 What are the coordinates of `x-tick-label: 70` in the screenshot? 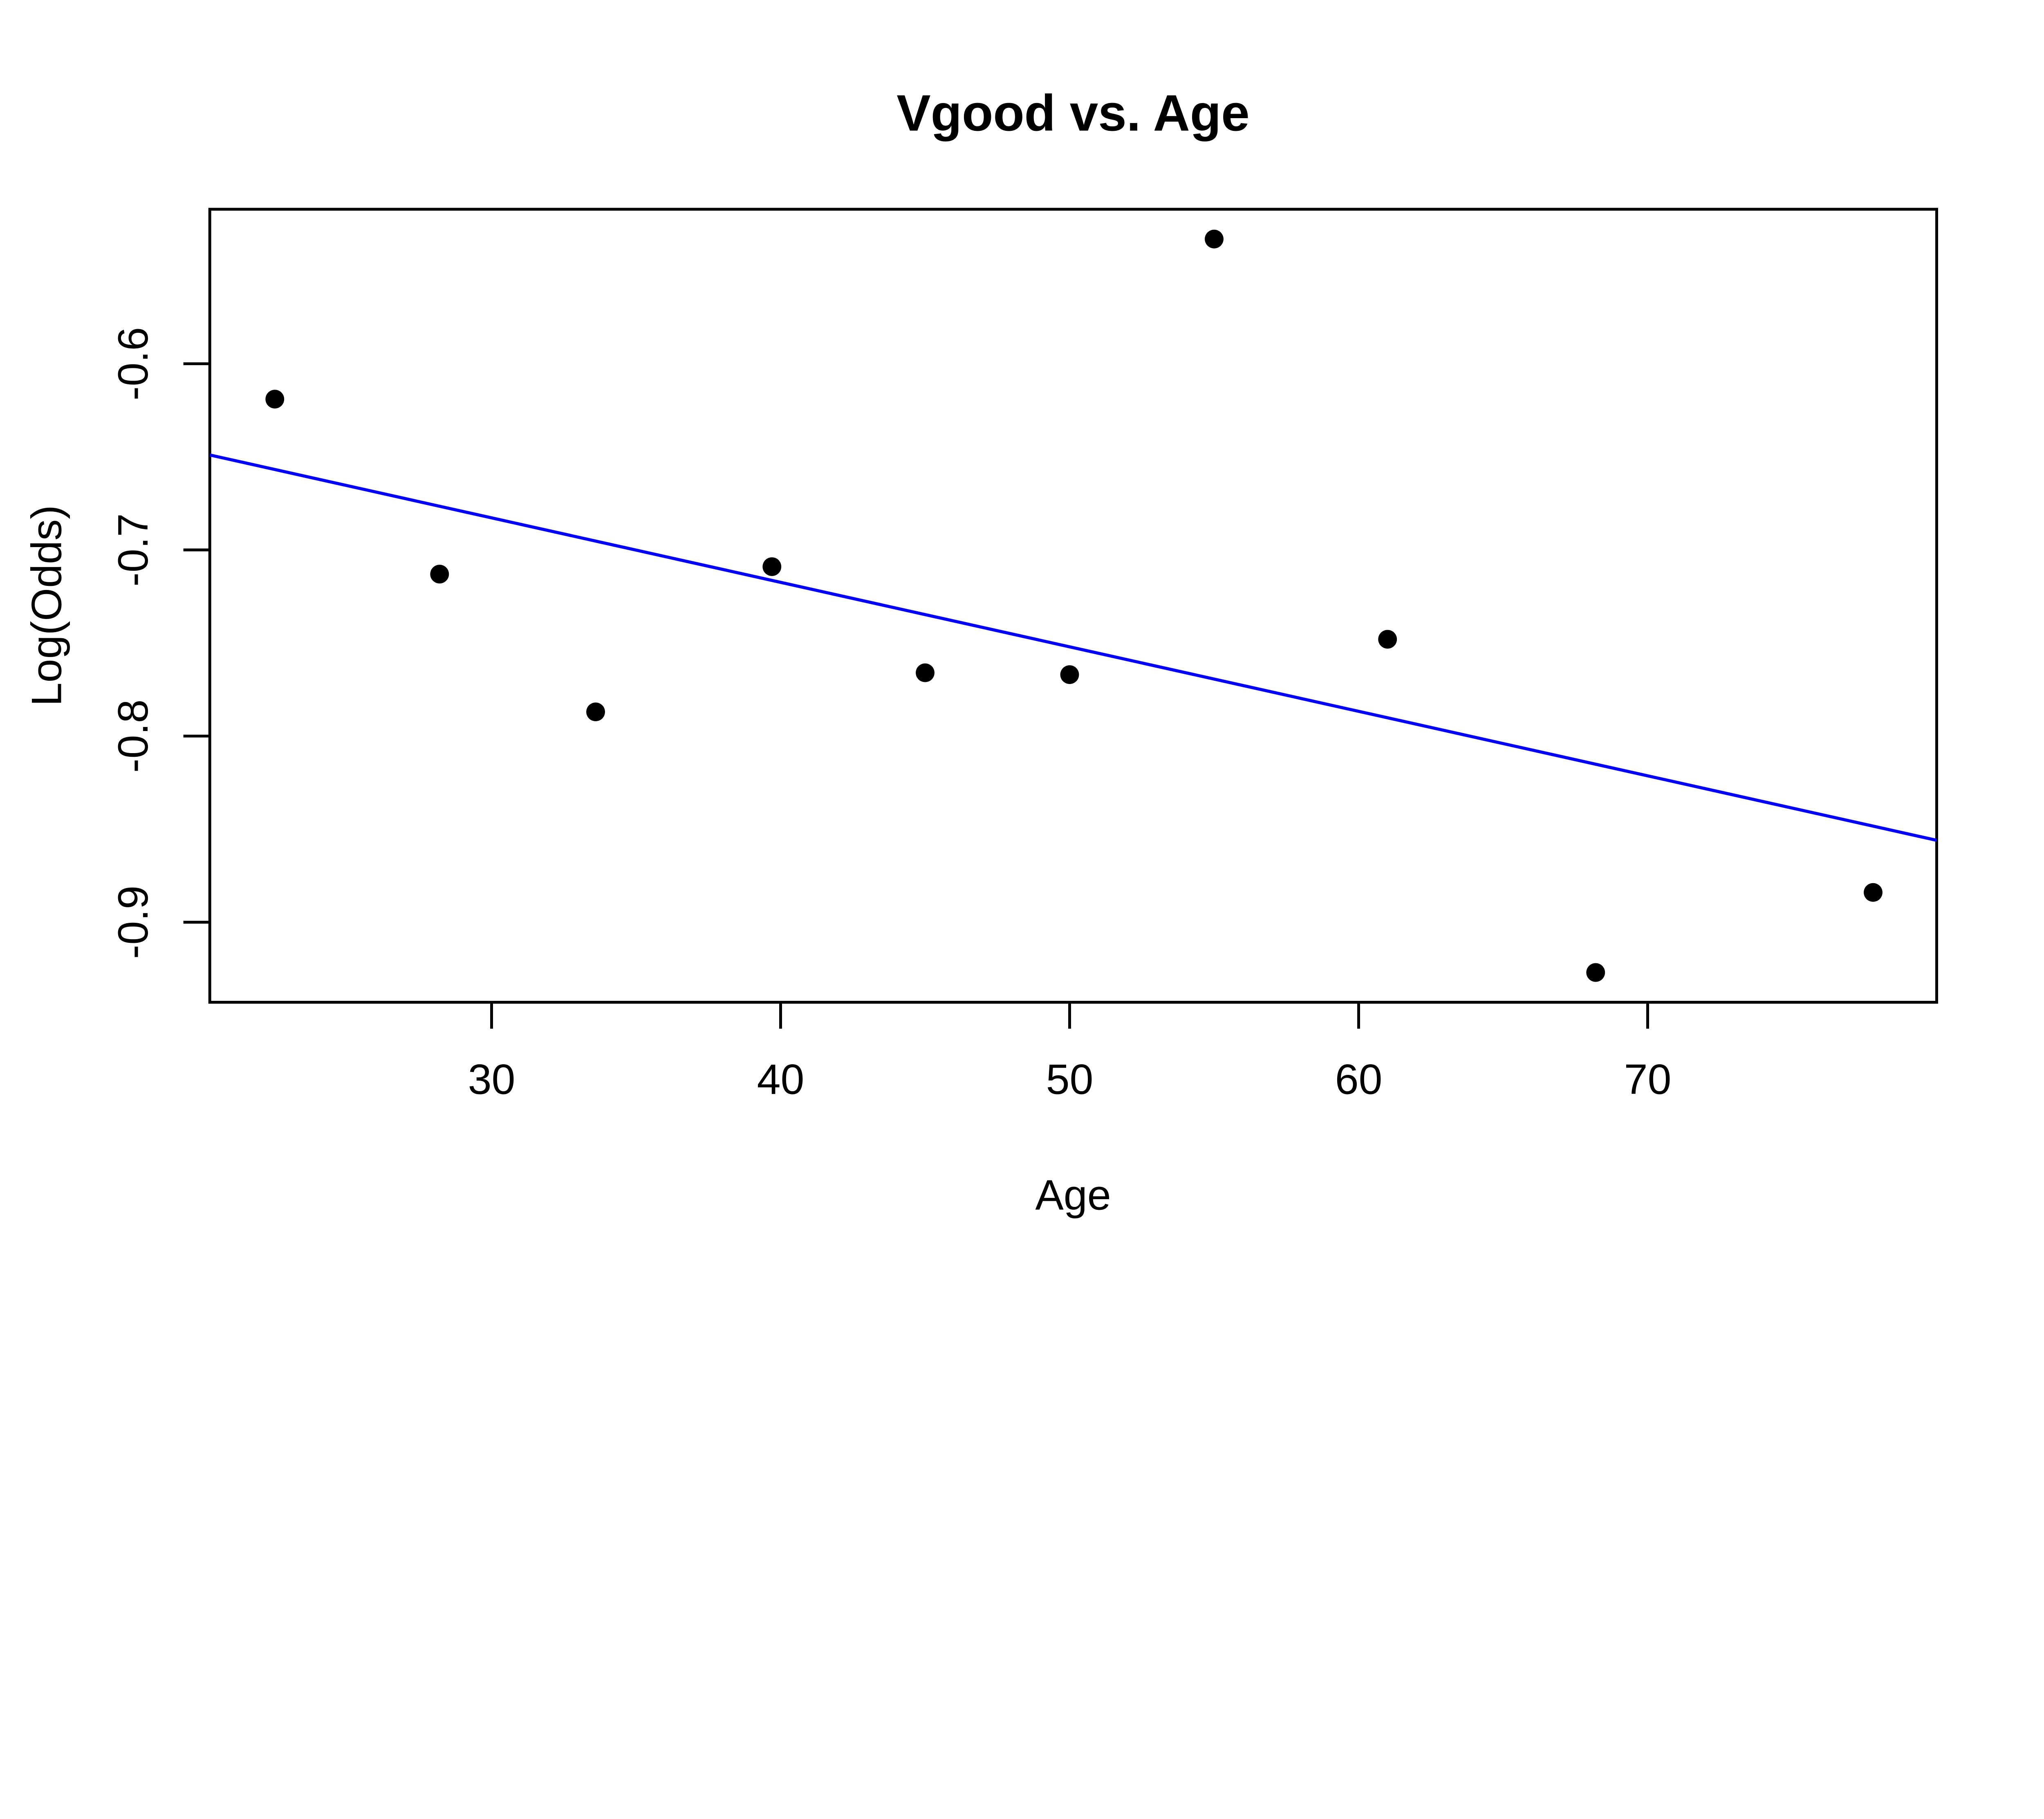 It's located at (1648, 1080).